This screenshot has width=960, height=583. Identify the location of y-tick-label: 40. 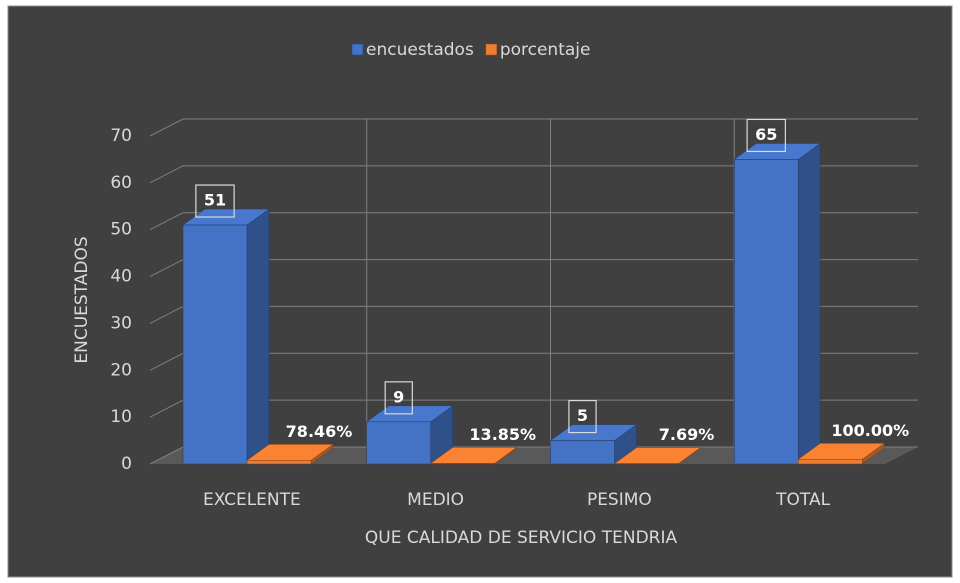
(121, 277).